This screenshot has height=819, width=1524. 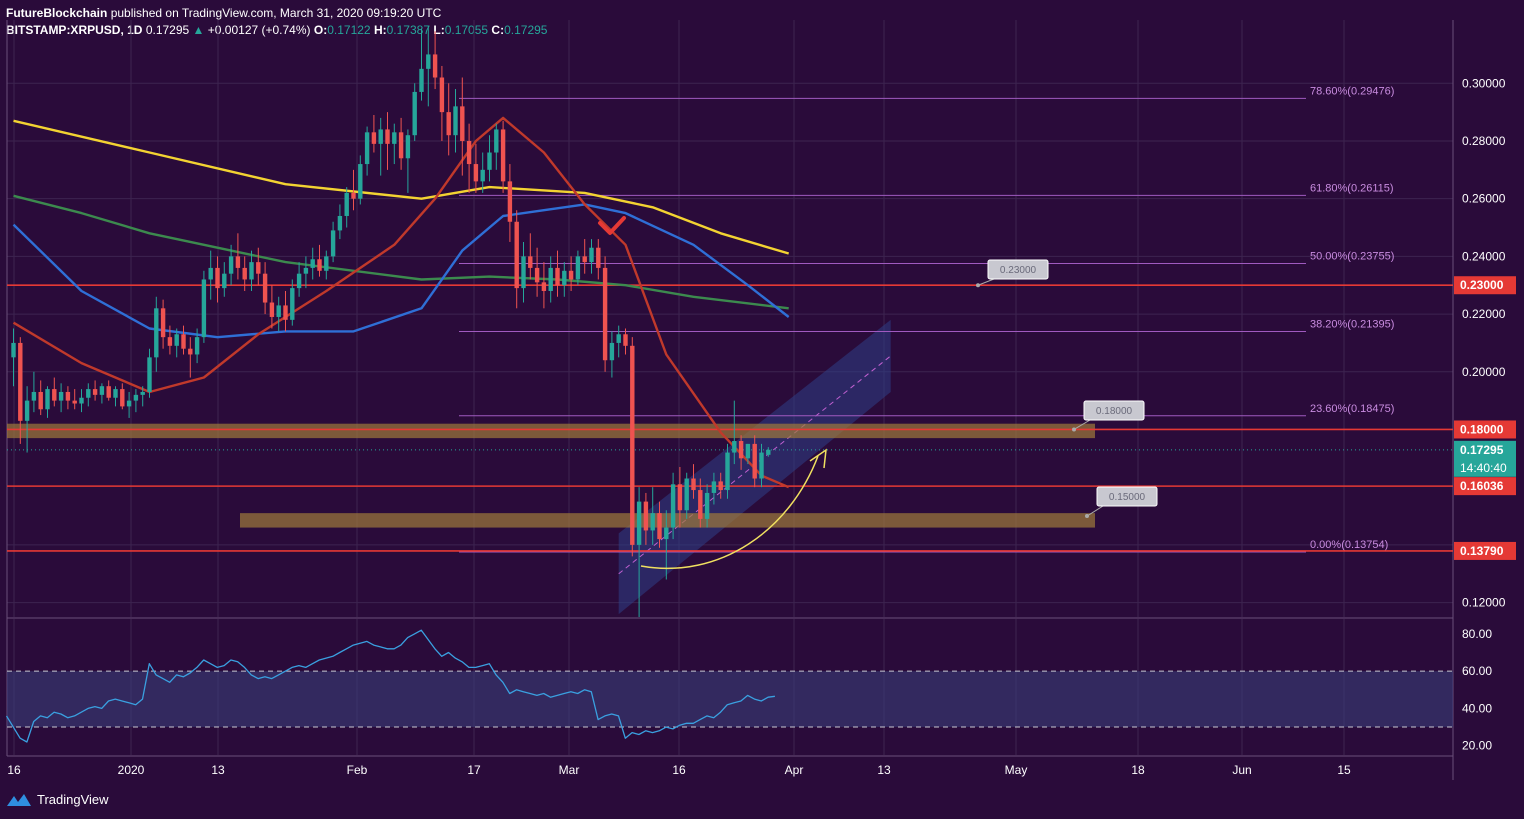 I want to click on price-axis-tick: 0.24000, so click(x=1484, y=256).